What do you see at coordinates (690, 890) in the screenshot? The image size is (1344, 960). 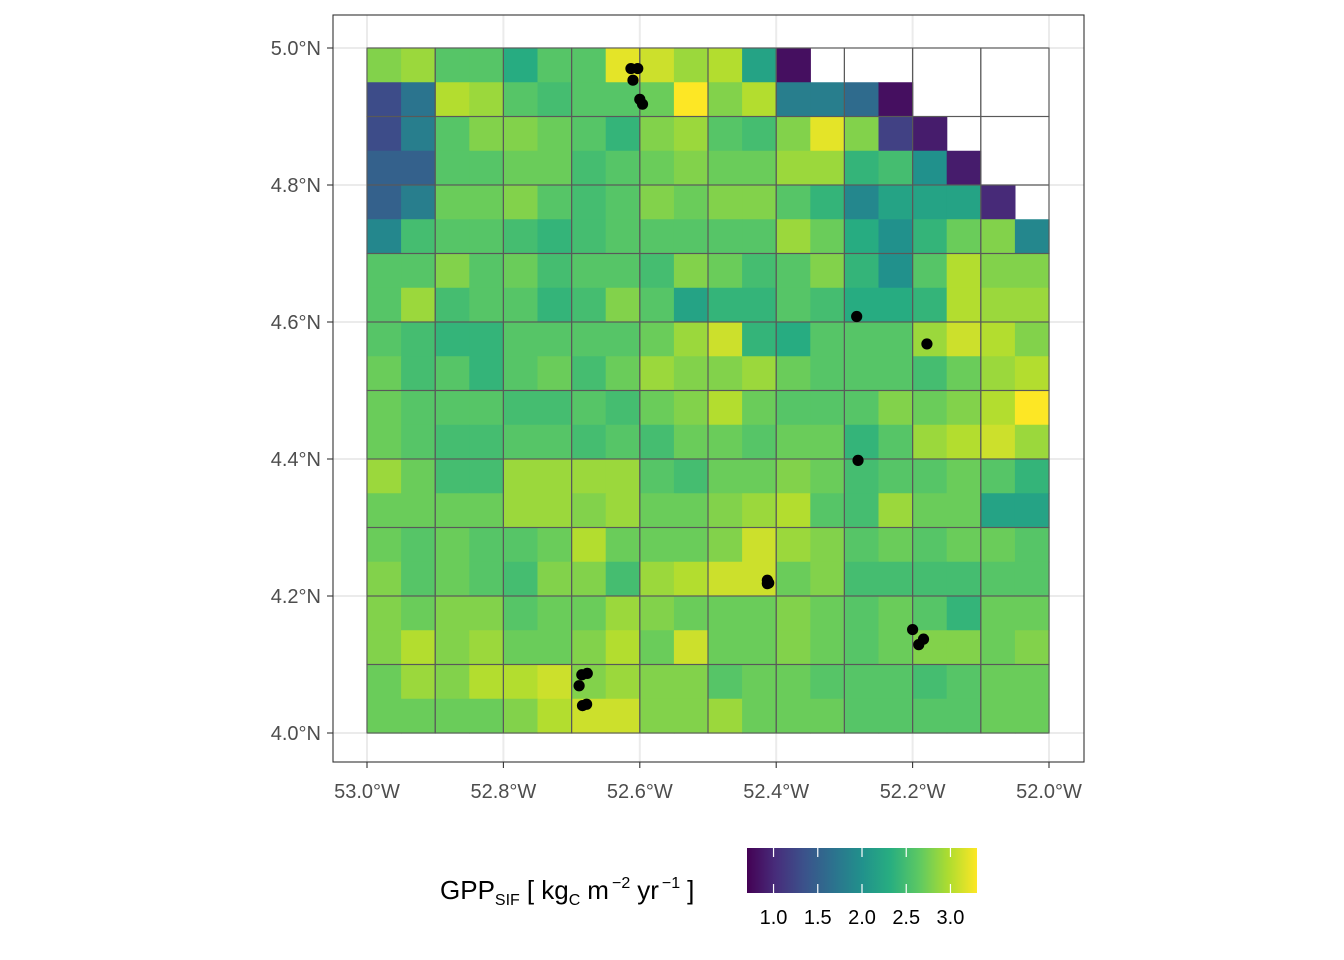 I see `legend-title-bracket-close: ]` at bounding box center [690, 890].